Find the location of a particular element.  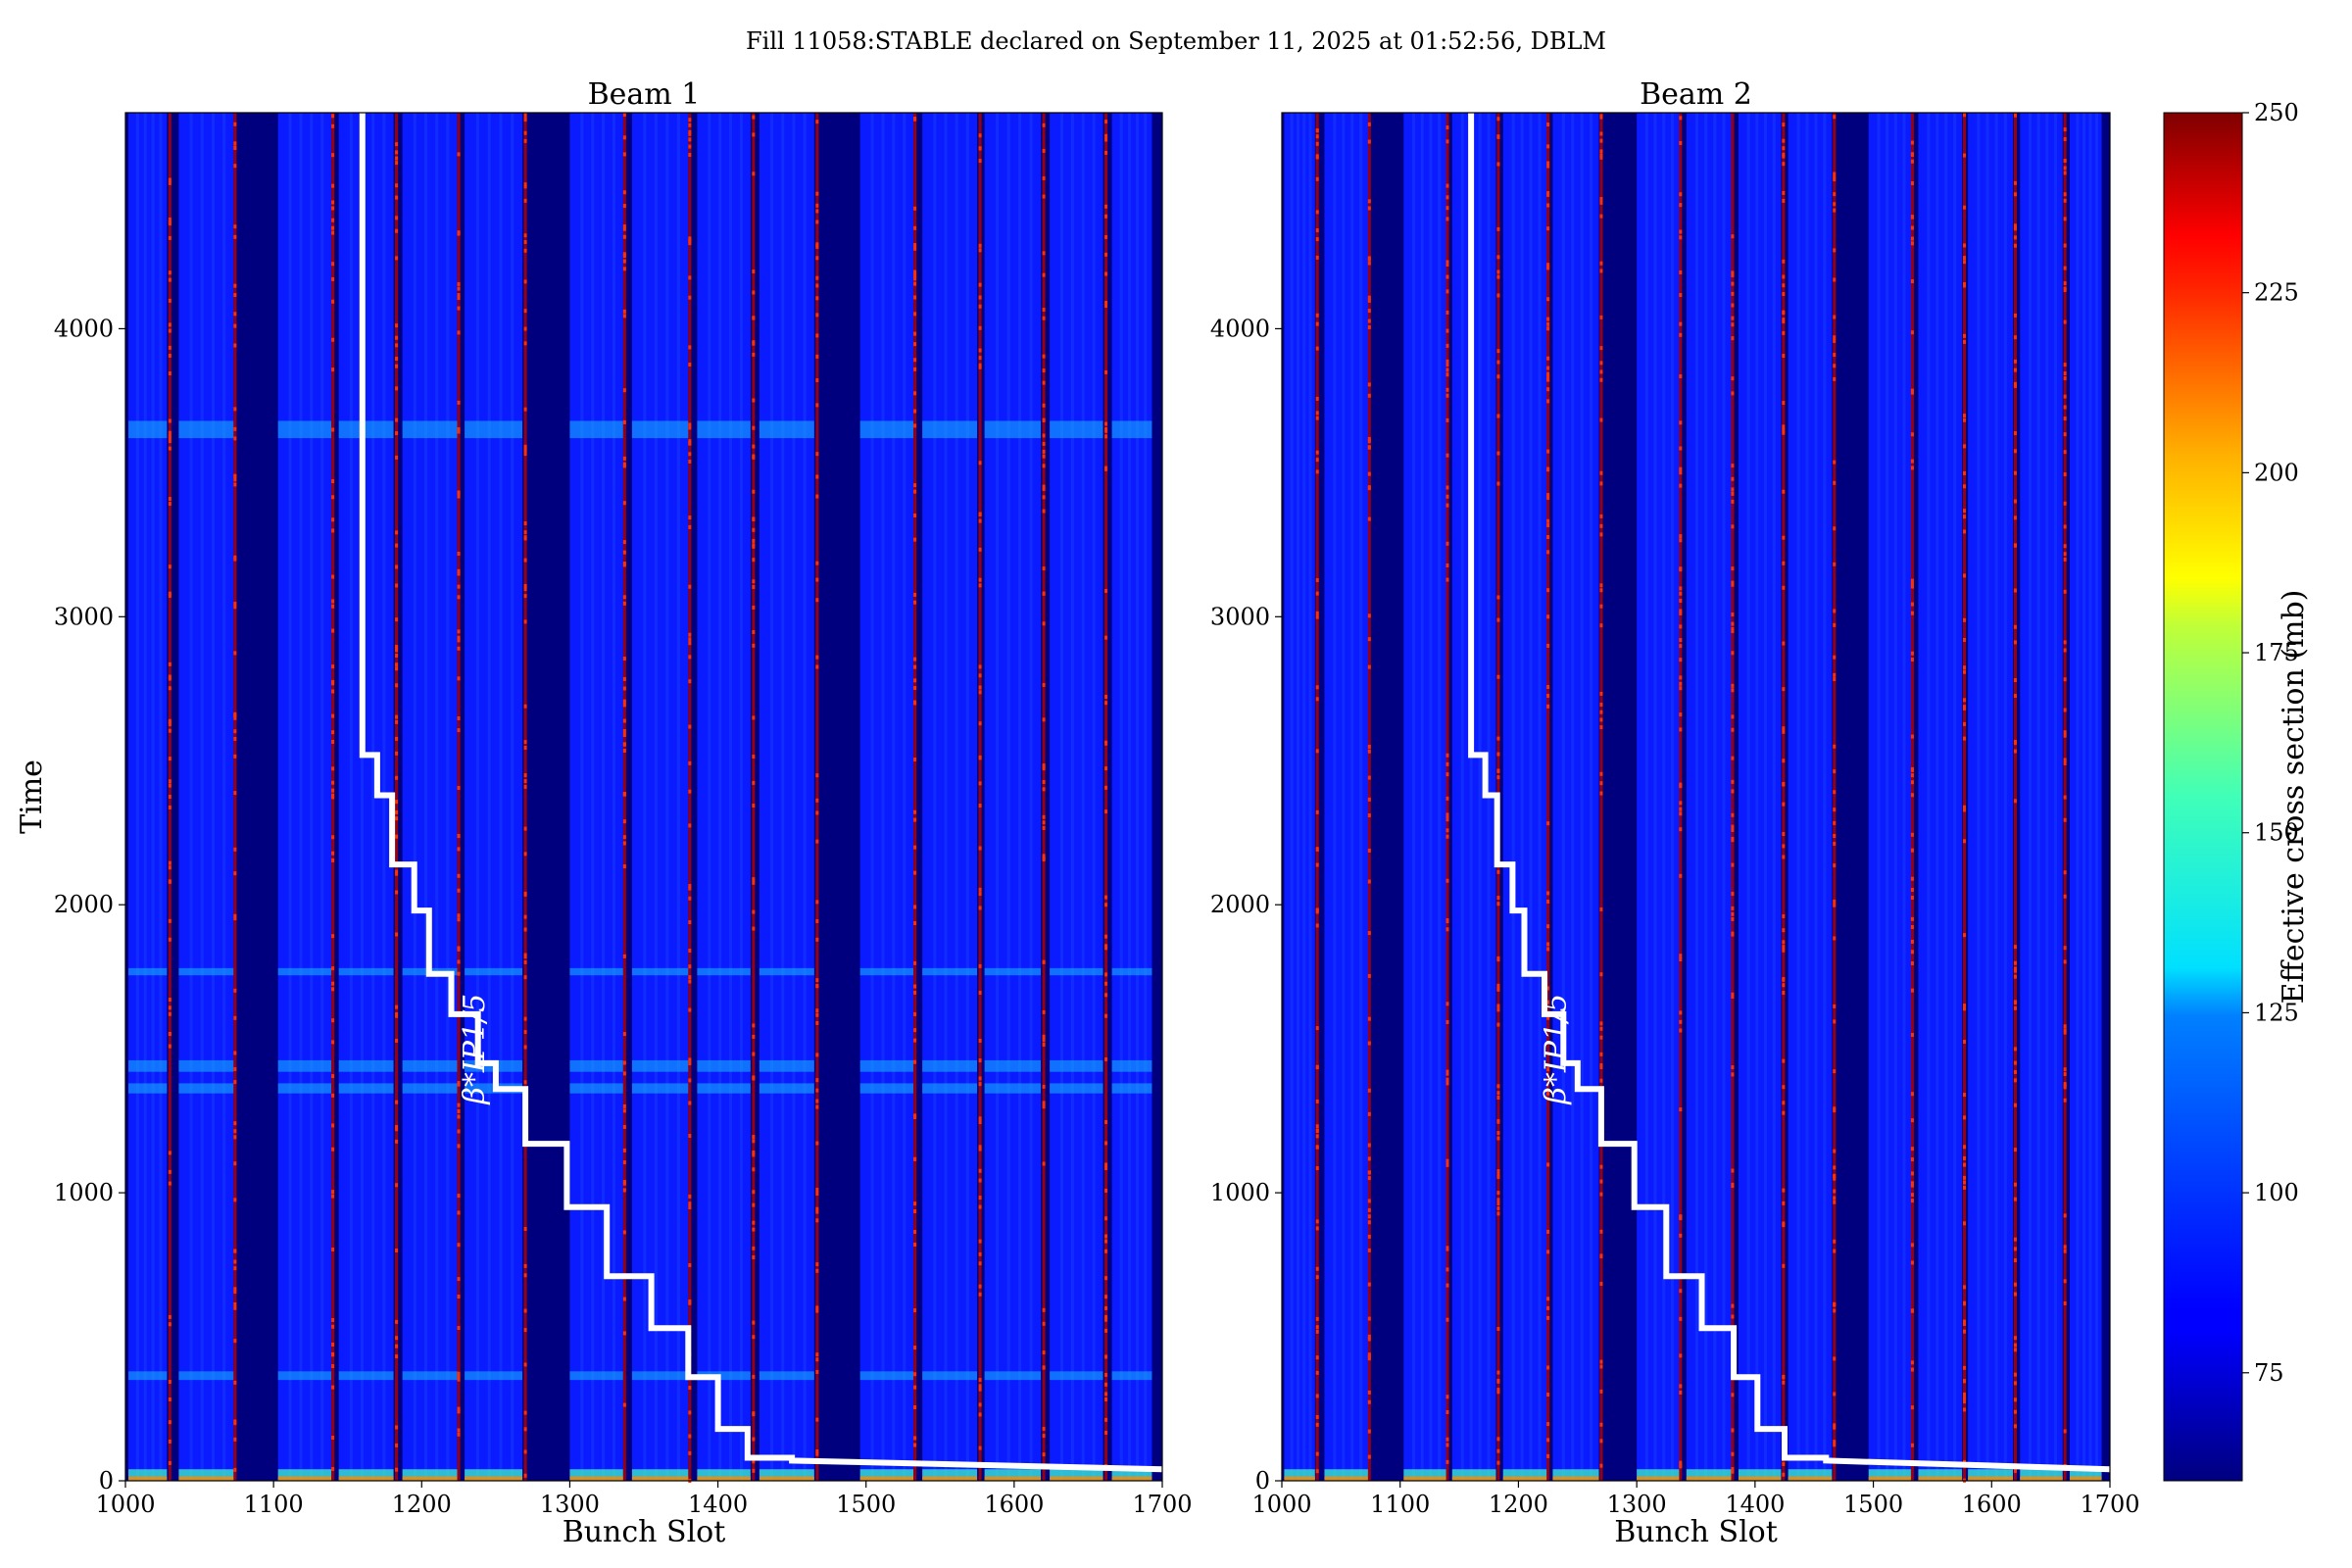

colorbar-tick-label: 175 is located at coordinates (2276, 652).